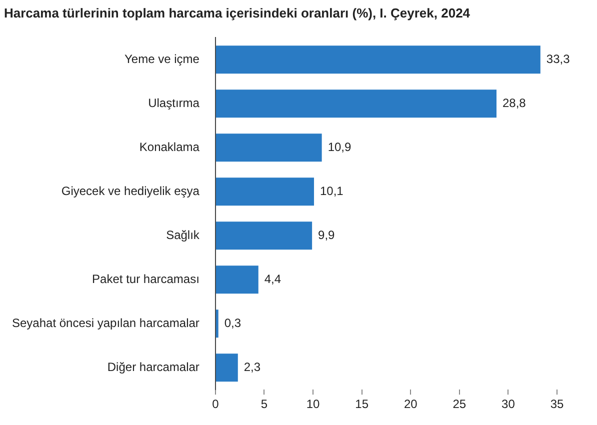 Image resolution: width=597 pixels, height=425 pixels. What do you see at coordinates (106, 323) in the screenshot?
I see `y-tick-label: Seyahat öncesi yapılan harcamalar` at bounding box center [106, 323].